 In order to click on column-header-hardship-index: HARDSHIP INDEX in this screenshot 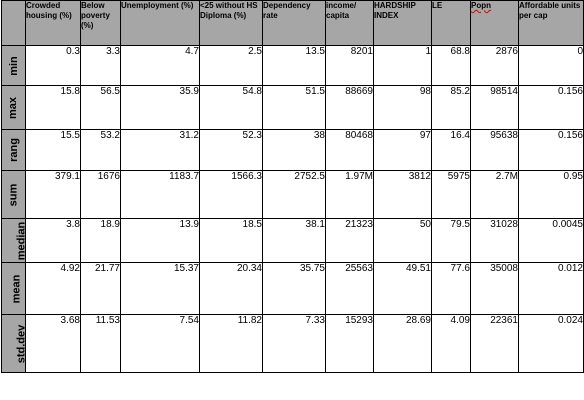, I will do `click(402, 23)`.